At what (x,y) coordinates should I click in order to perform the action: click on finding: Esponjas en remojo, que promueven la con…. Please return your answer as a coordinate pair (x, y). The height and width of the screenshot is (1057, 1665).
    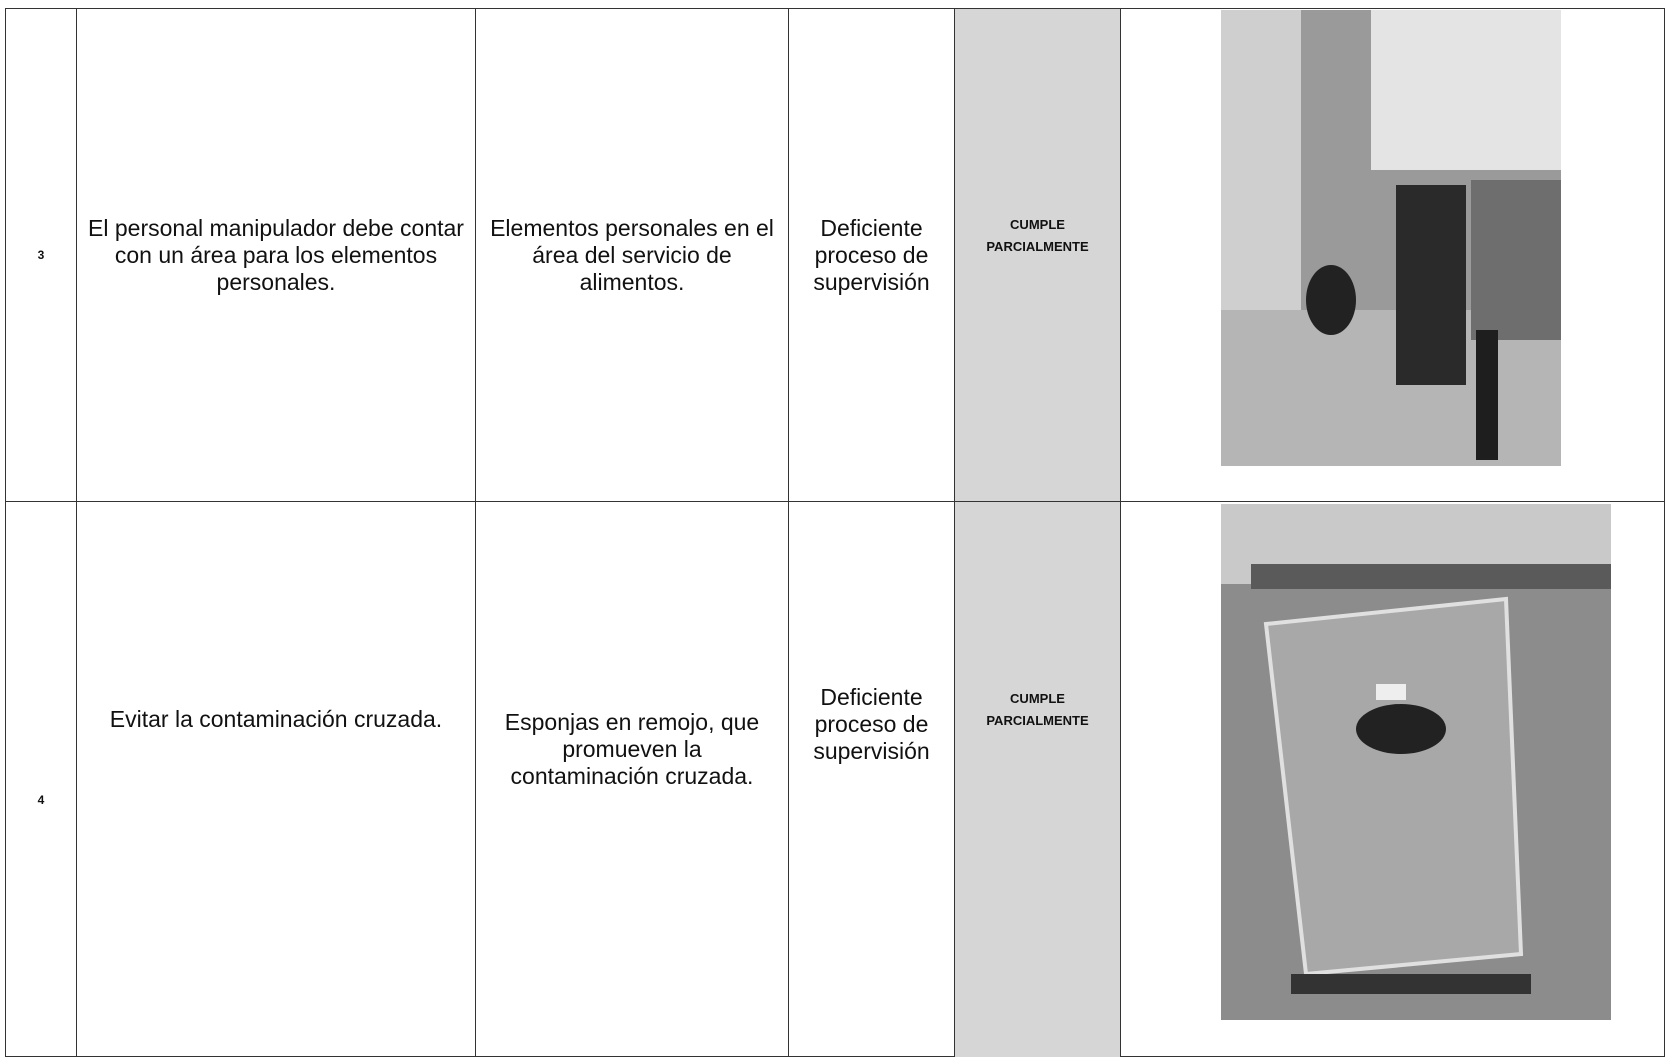
    Looking at the image, I should click on (631, 779).